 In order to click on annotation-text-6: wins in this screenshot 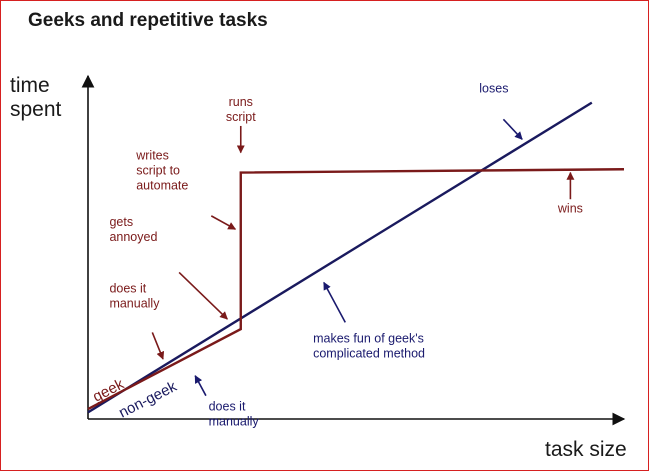, I will do `click(570, 209)`.